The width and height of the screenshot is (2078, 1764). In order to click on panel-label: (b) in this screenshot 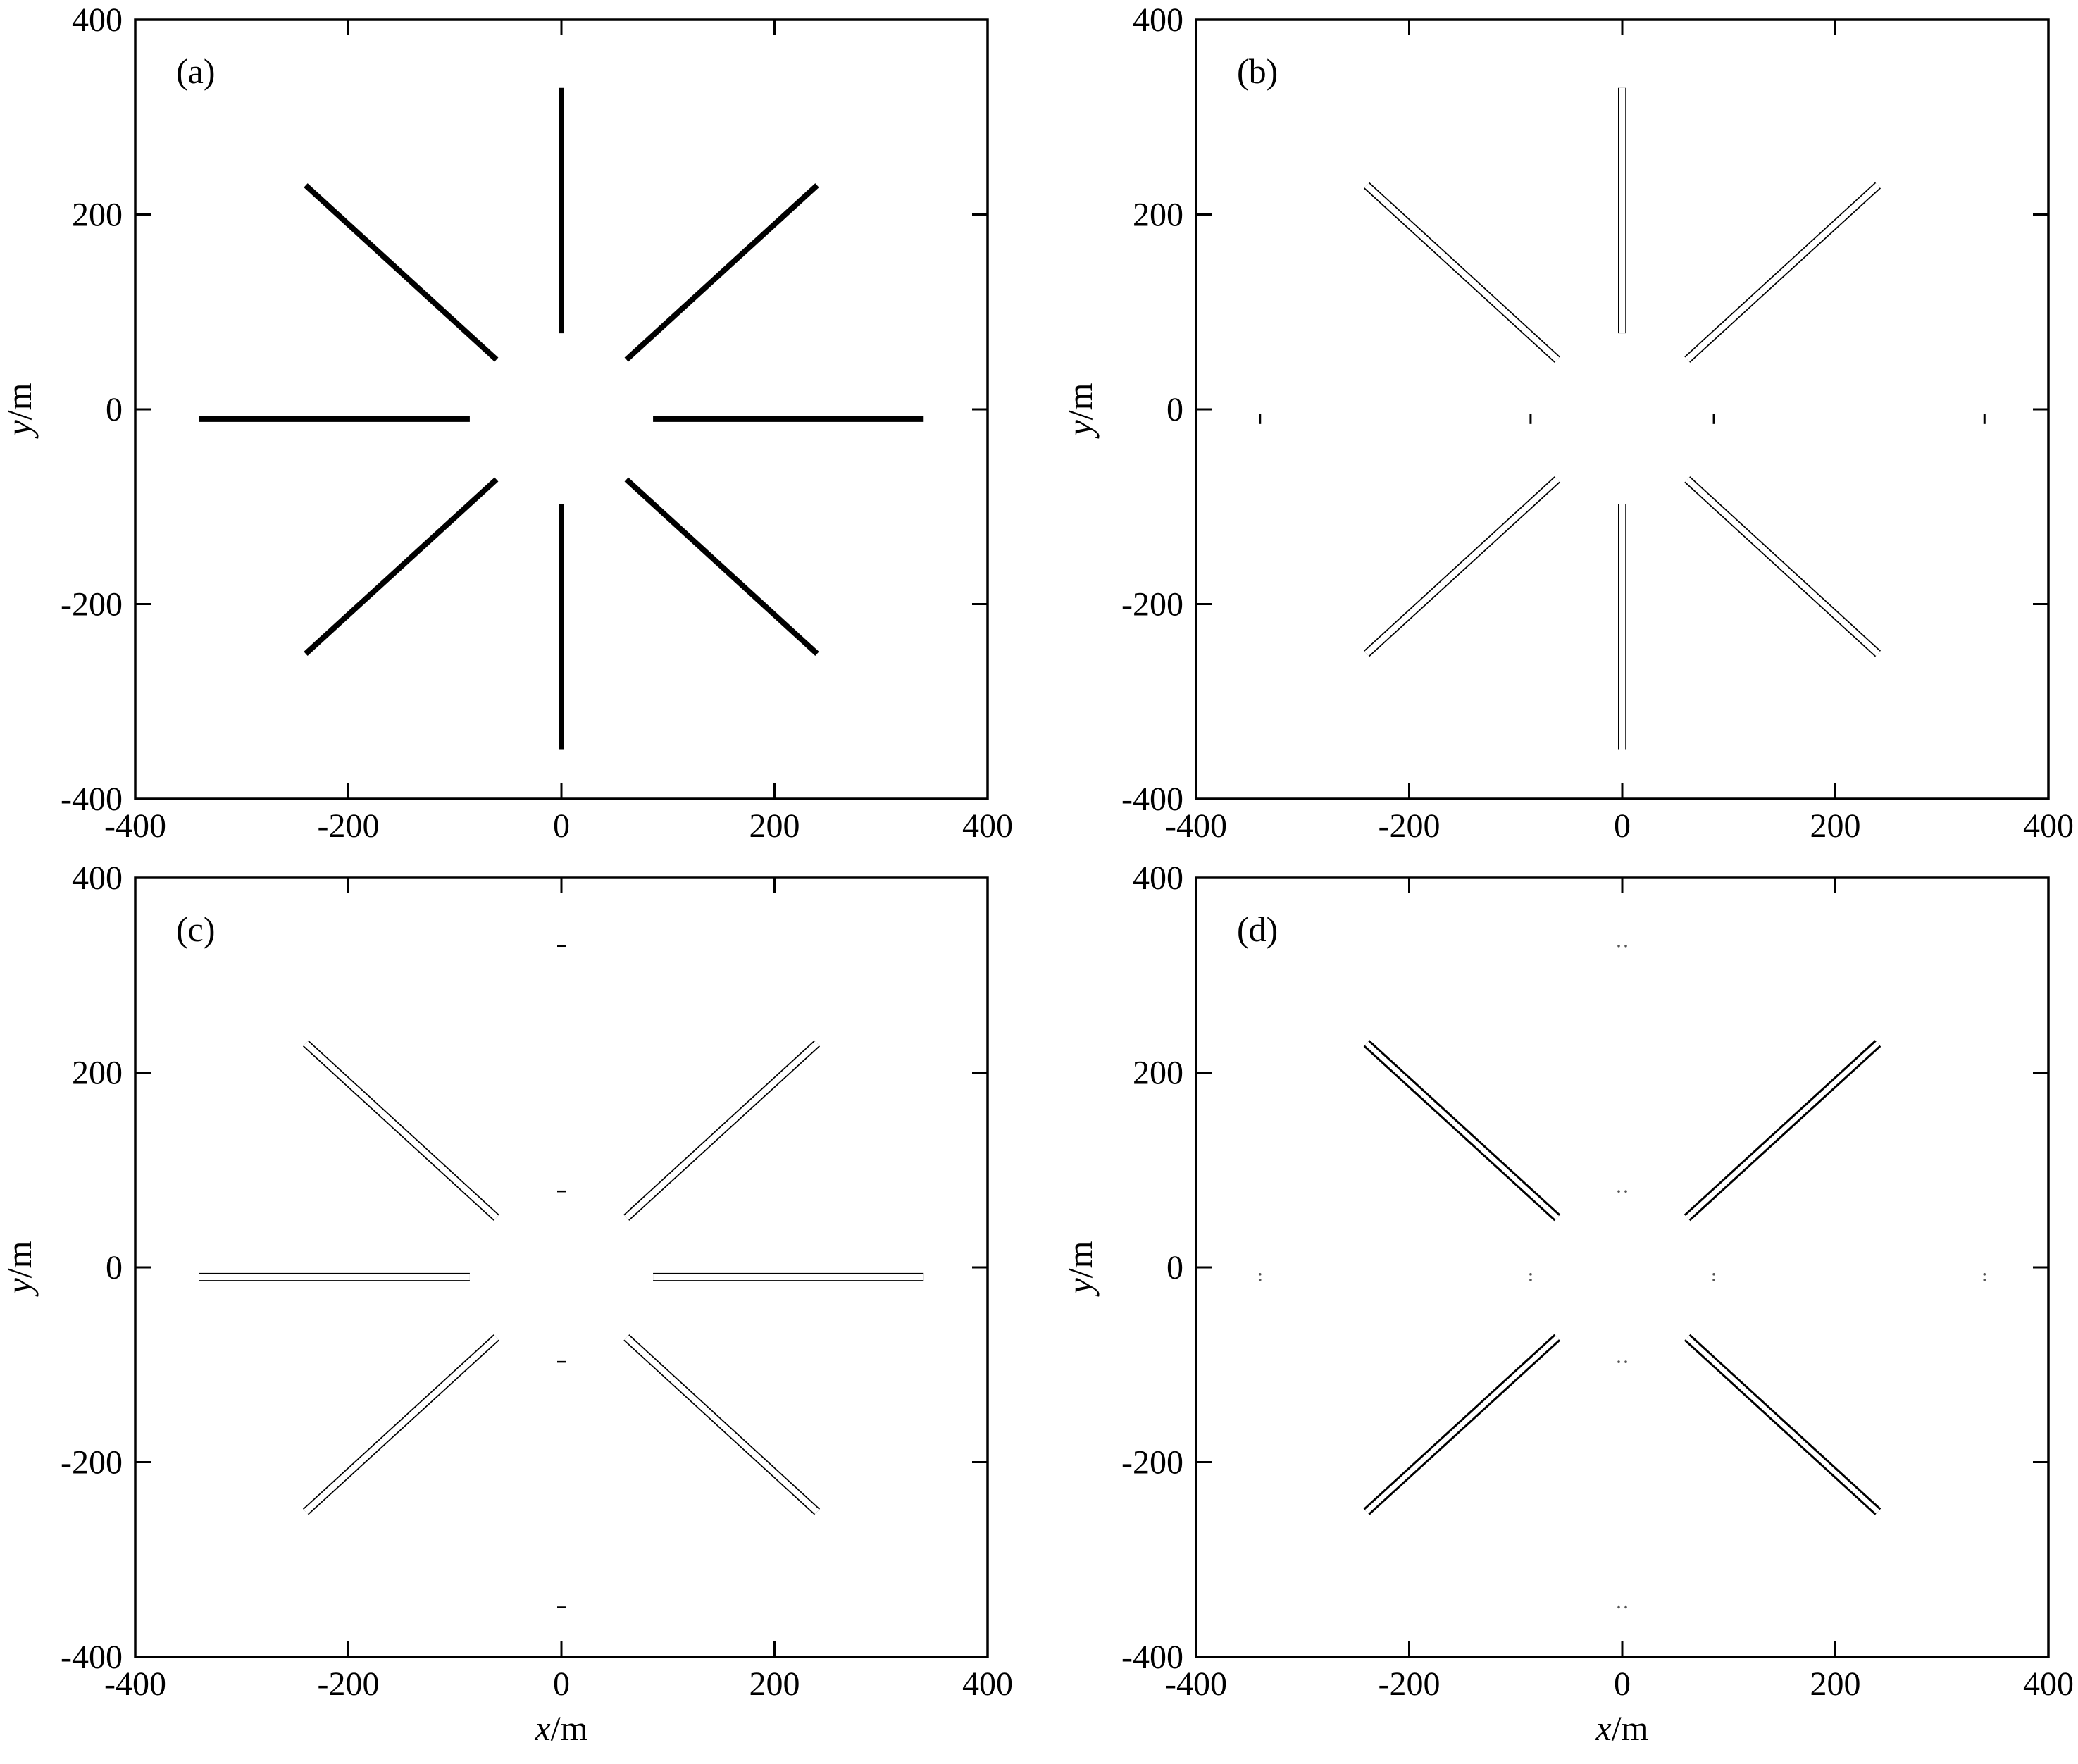, I will do `click(1257, 71)`.